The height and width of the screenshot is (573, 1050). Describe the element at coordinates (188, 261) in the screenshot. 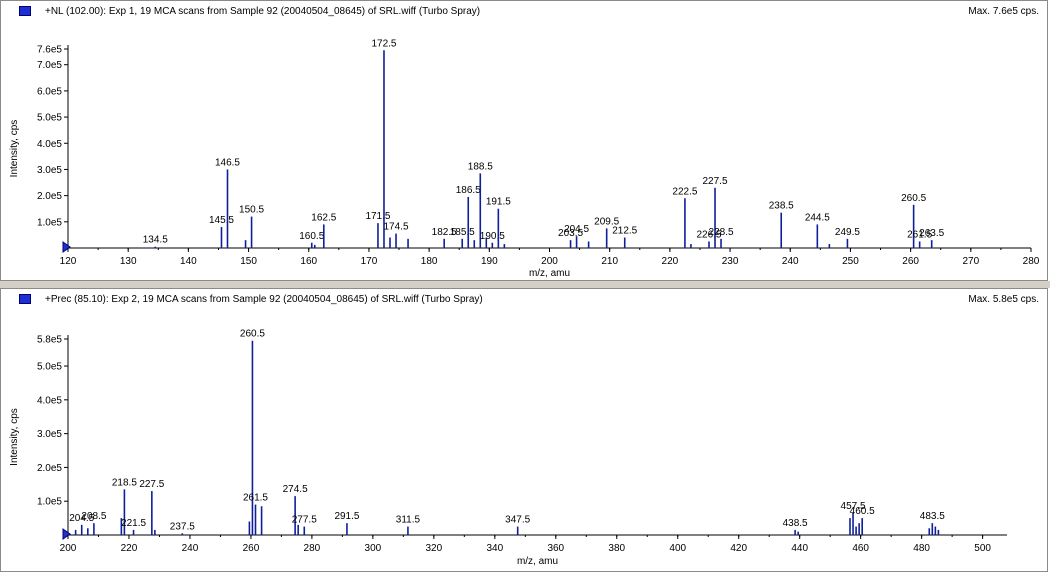

I see `x-tick-label: 140` at that location.